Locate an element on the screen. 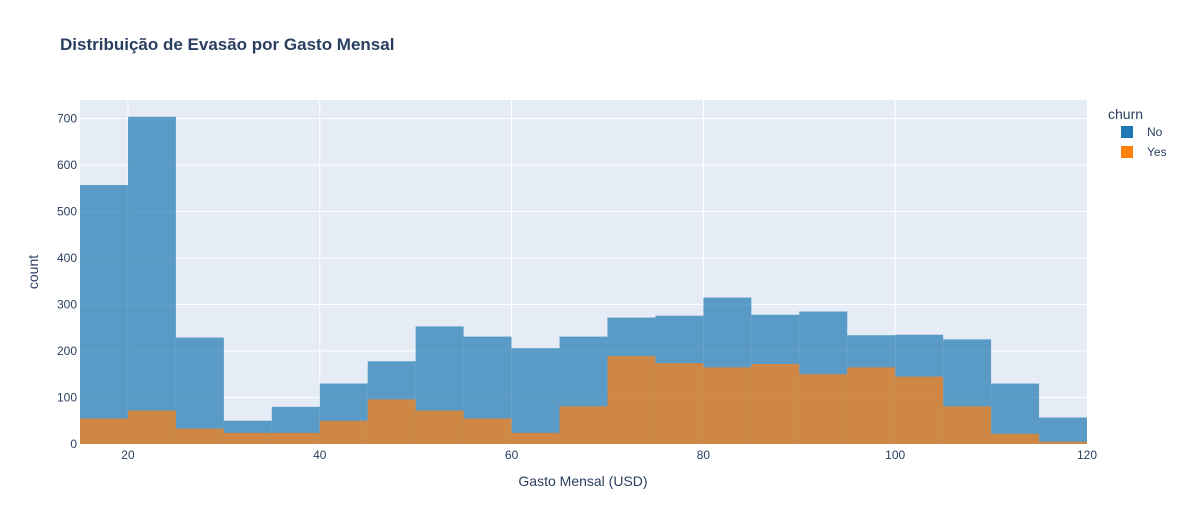 The image size is (1185, 525). x-axis-ticks: 20 40 60 80 100 120 is located at coordinates (609, 455).